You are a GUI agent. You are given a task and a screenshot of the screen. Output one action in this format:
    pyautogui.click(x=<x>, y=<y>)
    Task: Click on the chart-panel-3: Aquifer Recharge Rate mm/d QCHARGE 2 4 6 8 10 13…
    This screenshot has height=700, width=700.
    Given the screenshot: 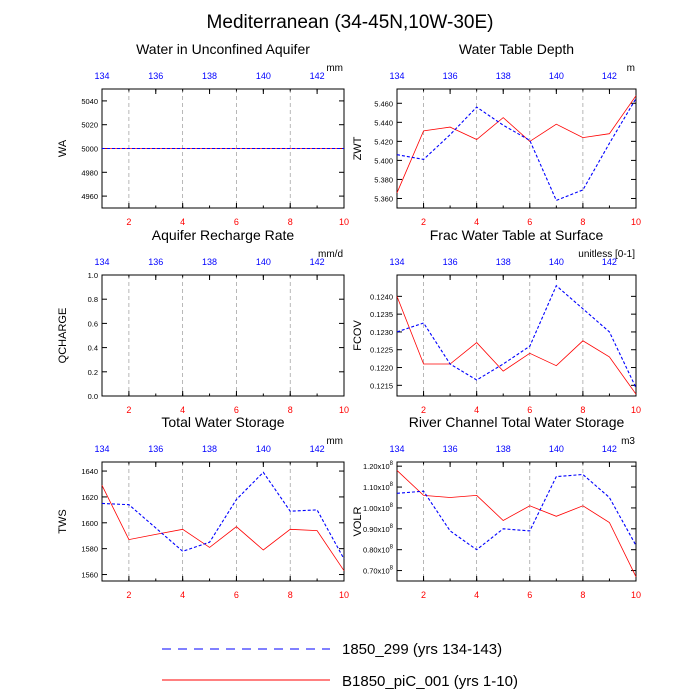 What is the action you would take?
    pyautogui.click(x=203, y=321)
    